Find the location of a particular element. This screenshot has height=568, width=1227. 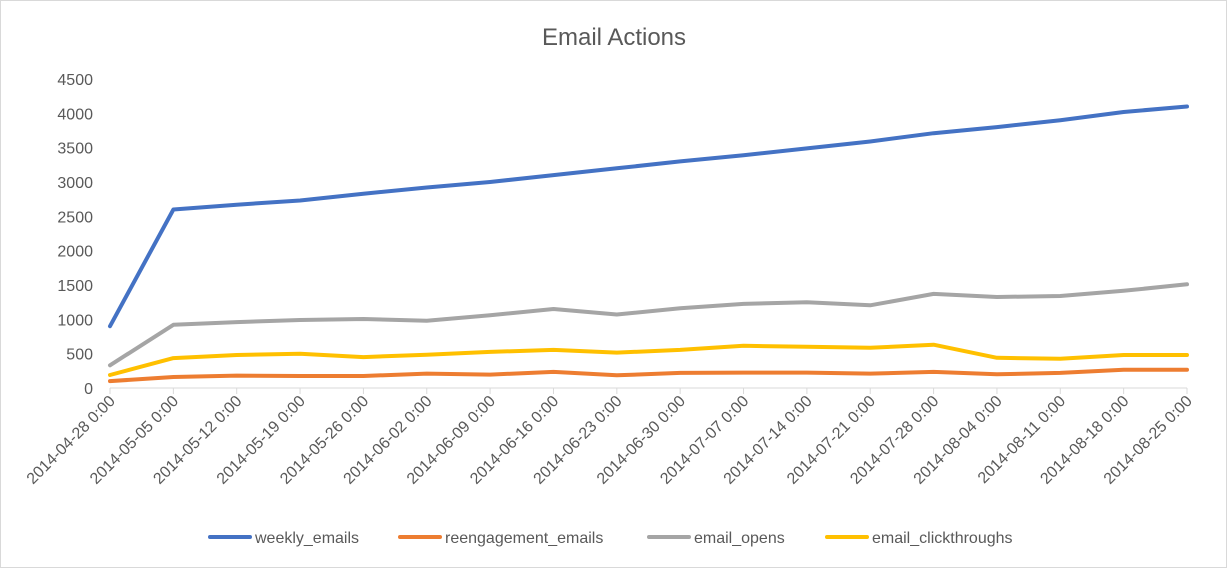

series-line-reengagement-emails is located at coordinates (648, 375).